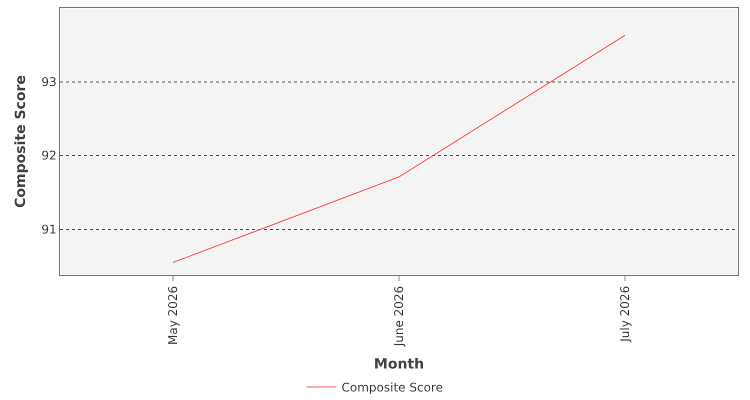 The height and width of the screenshot is (400, 750). I want to click on legend-label: Composite Score, so click(392, 387).